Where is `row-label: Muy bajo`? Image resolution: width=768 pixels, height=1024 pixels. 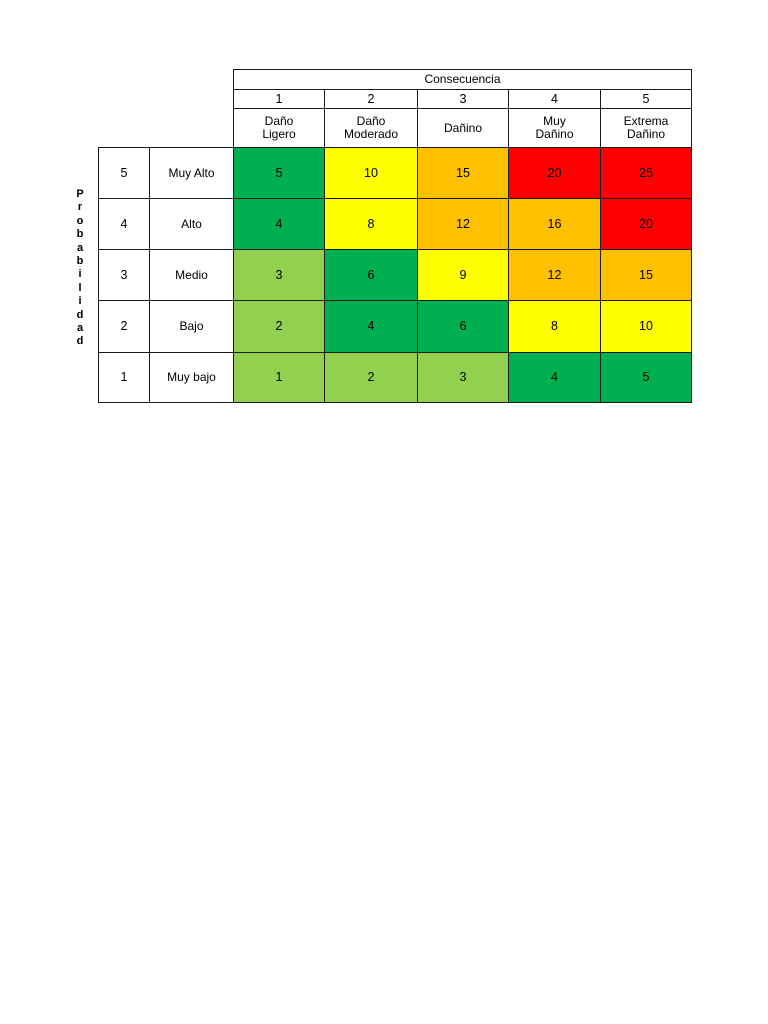
row-label: Muy bajo is located at coordinates (191, 377).